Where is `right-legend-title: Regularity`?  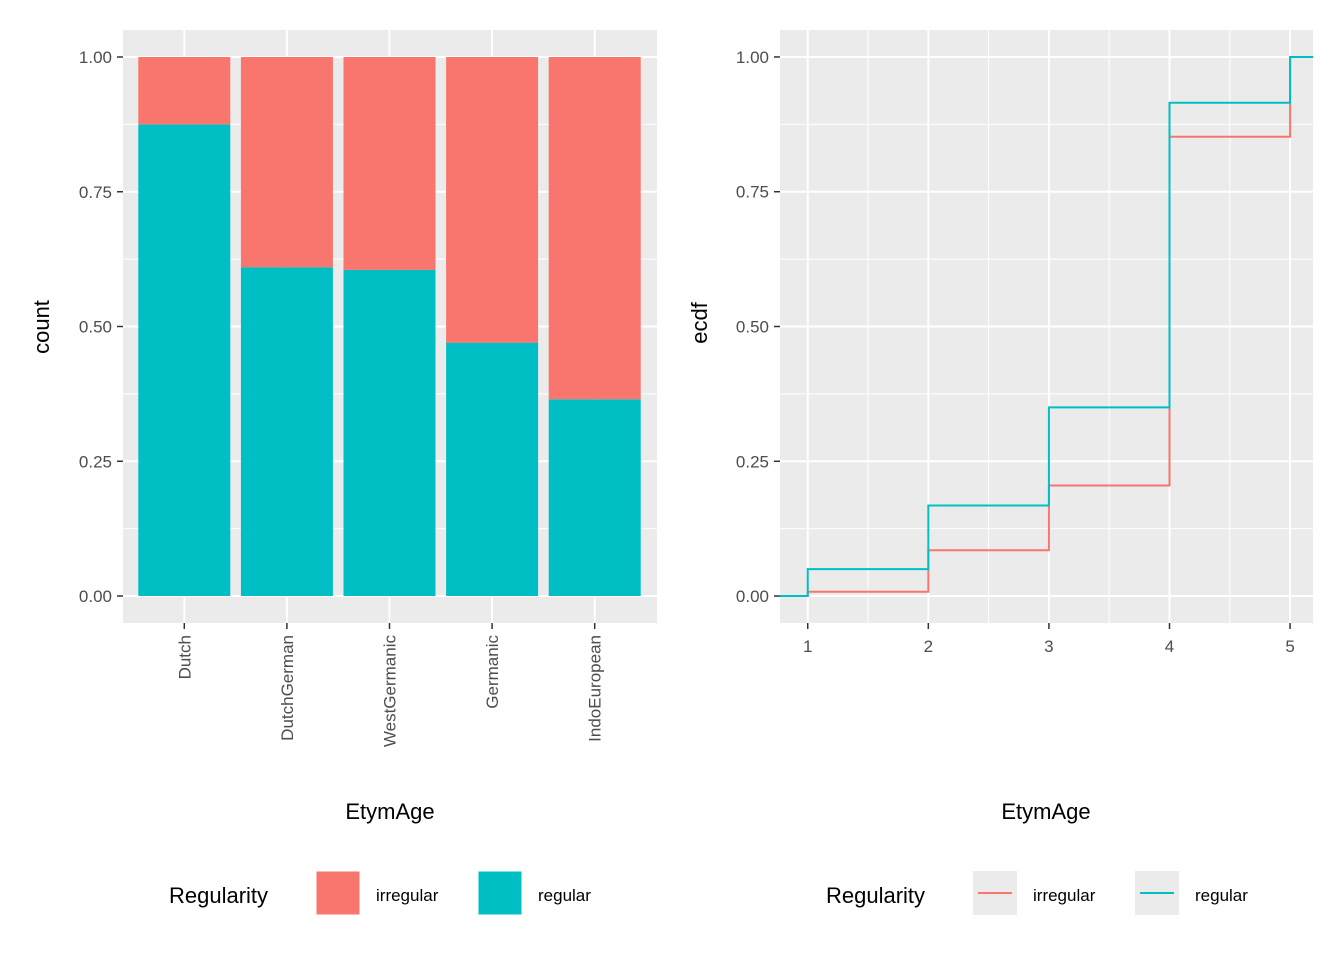
right-legend-title: Regularity is located at coordinates (875, 895).